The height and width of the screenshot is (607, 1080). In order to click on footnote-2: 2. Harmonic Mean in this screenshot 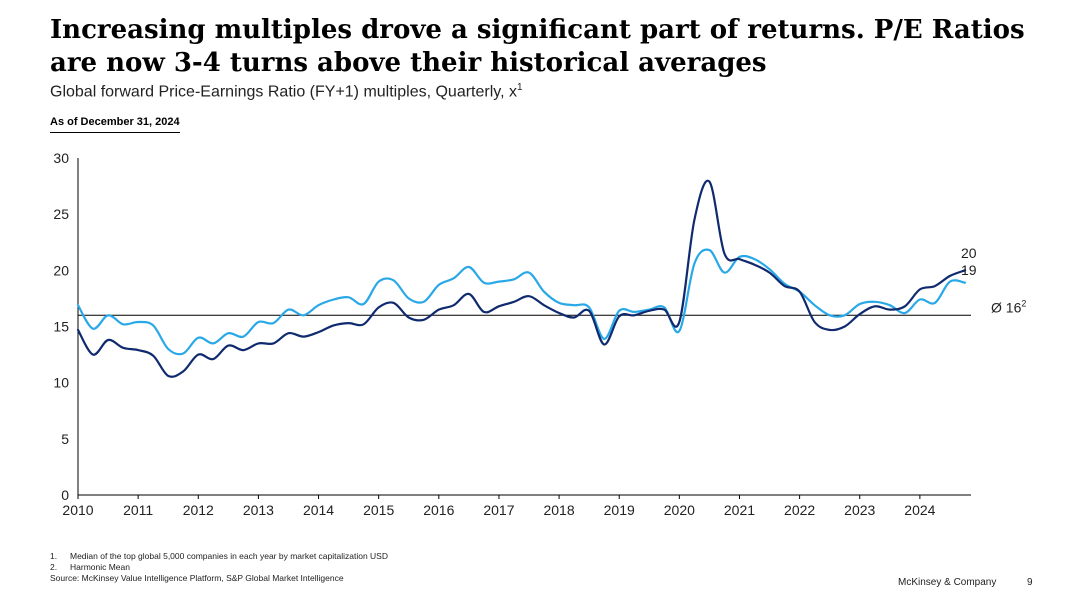, I will do `click(219, 567)`.